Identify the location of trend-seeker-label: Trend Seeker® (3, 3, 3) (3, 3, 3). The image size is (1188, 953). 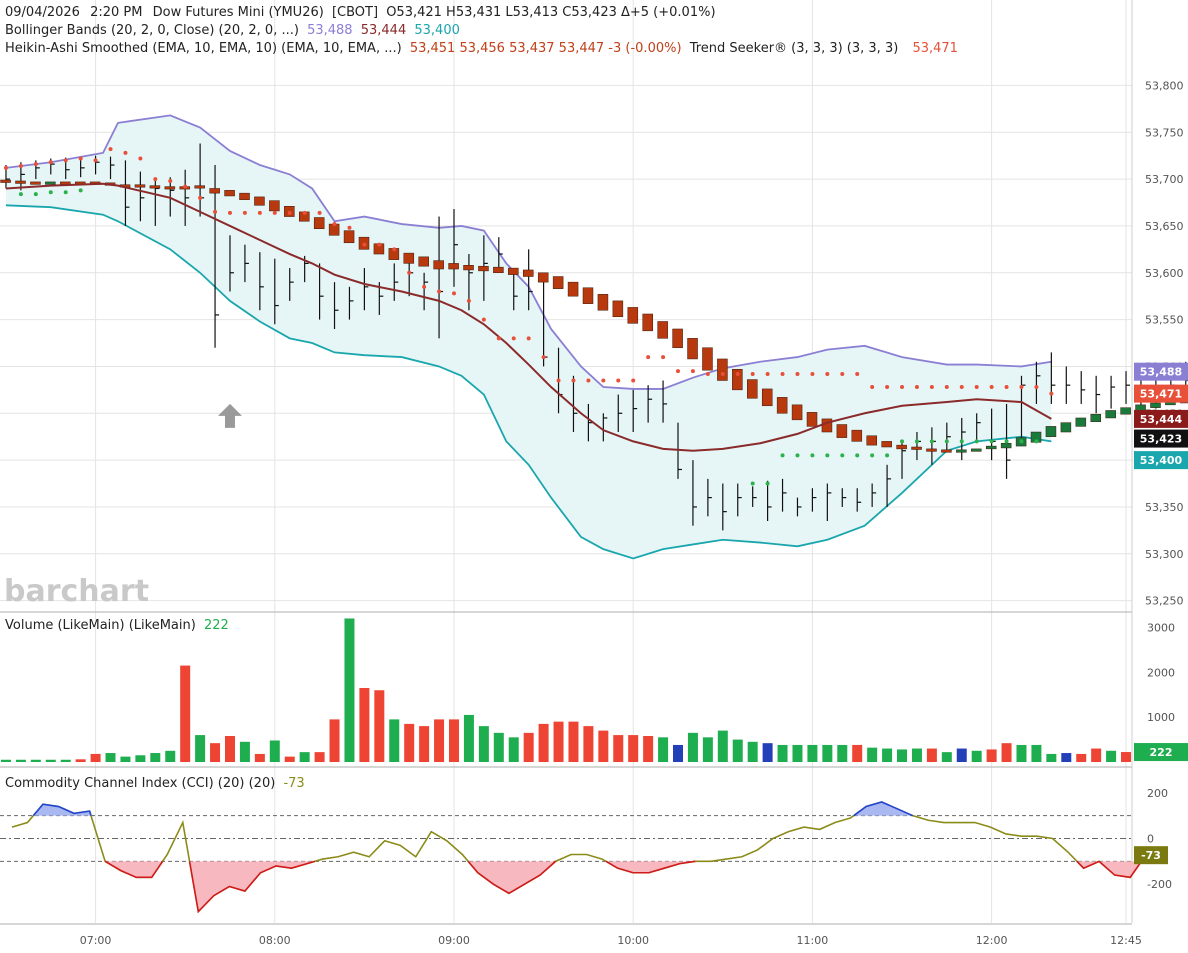
(794, 48).